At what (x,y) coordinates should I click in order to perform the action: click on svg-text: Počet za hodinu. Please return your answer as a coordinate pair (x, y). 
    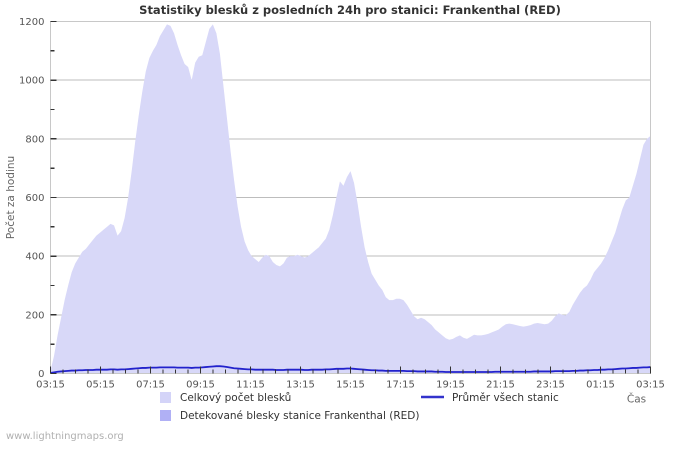
    Looking at the image, I should click on (11, 197).